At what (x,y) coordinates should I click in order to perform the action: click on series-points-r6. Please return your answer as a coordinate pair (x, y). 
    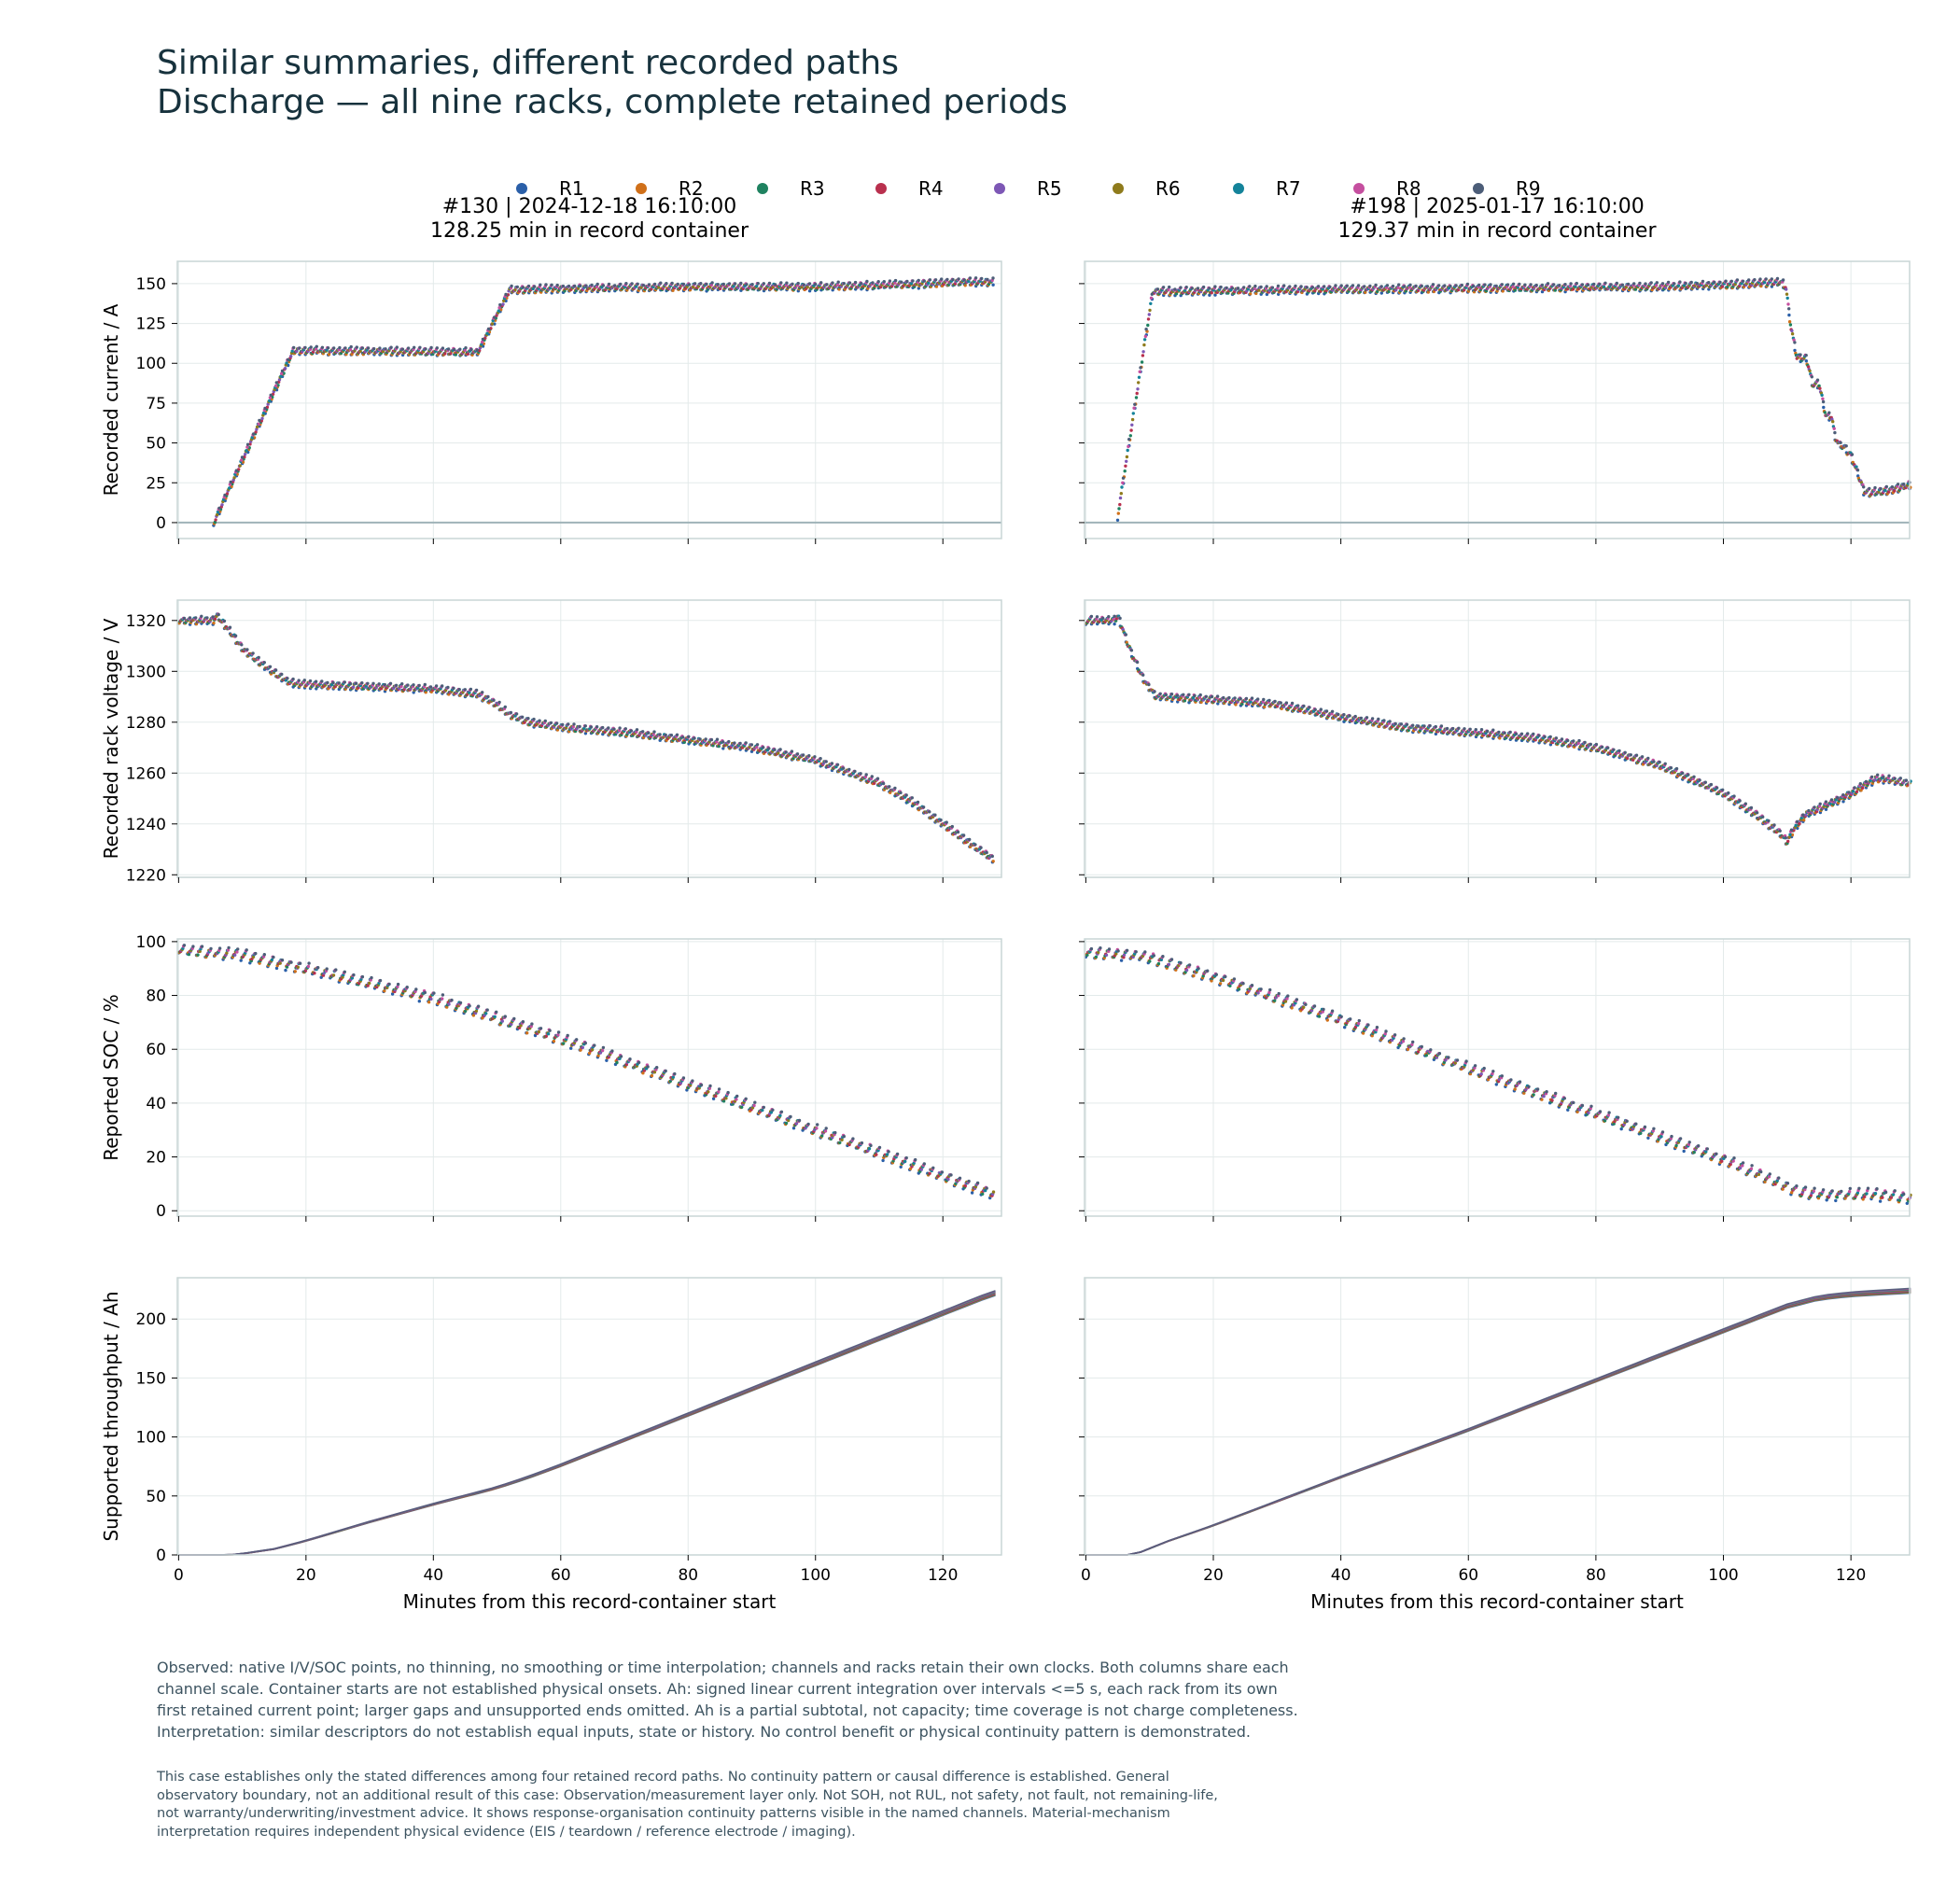
    Looking at the image, I should click on (1499, 726).